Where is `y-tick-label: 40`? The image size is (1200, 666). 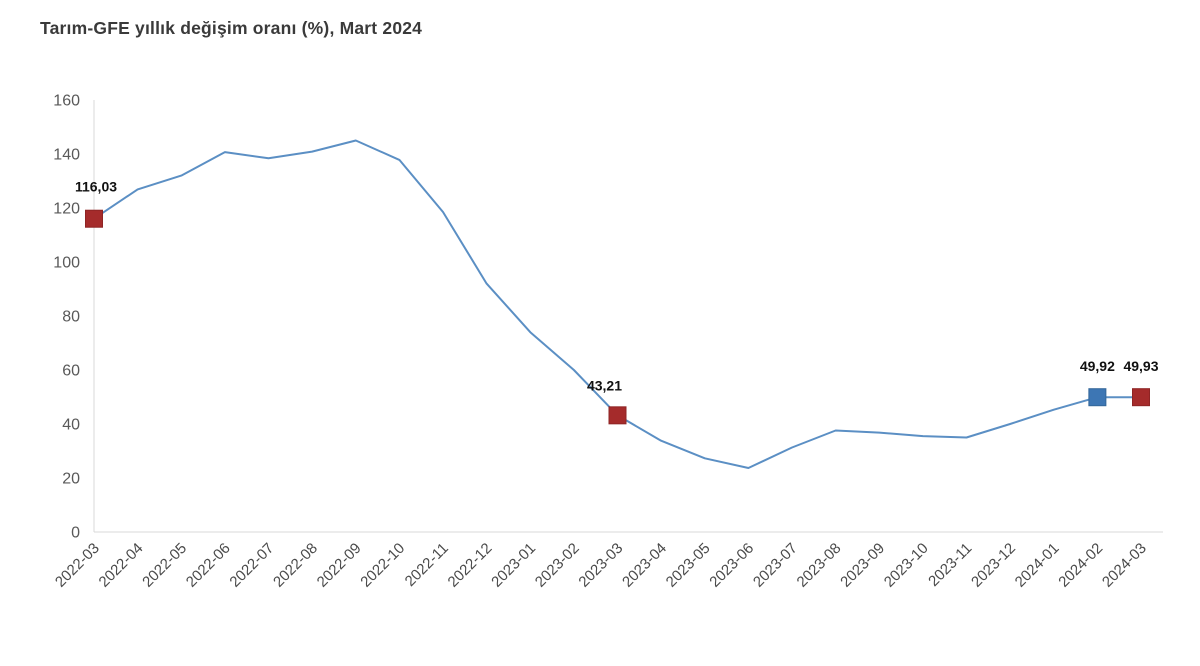 y-tick-label: 40 is located at coordinates (71, 425).